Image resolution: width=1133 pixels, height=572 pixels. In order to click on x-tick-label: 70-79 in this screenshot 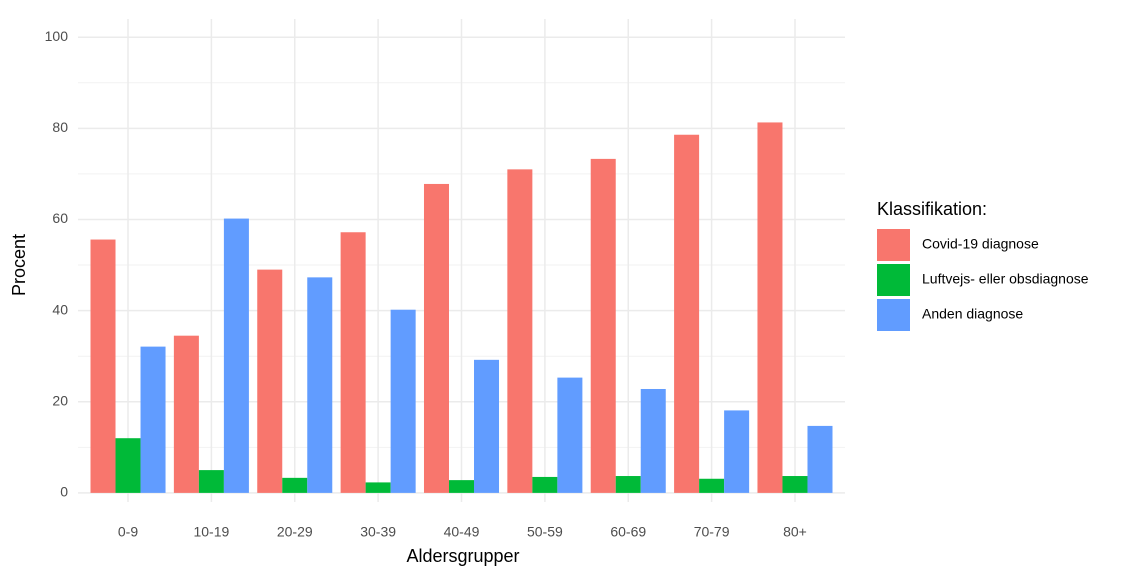, I will do `click(712, 532)`.